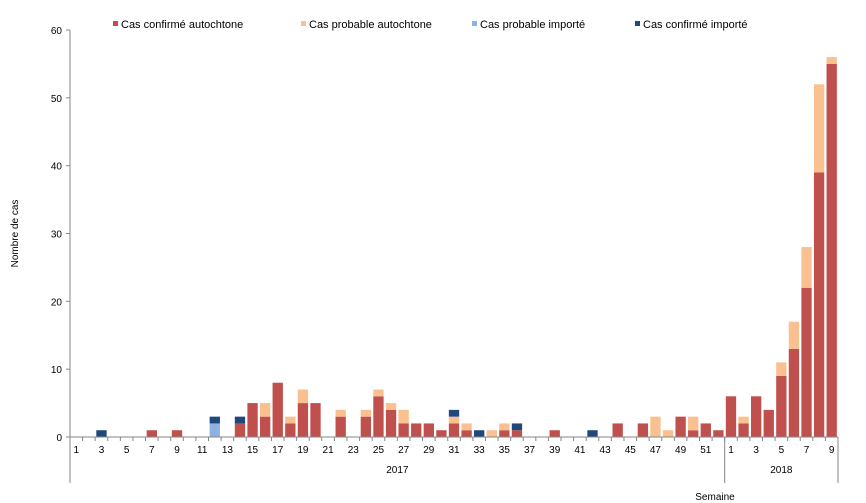 Image resolution: width=866 pixels, height=503 pixels. Describe the element at coordinates (253, 450) in the screenshot. I see `x-tick-label: 15` at that location.